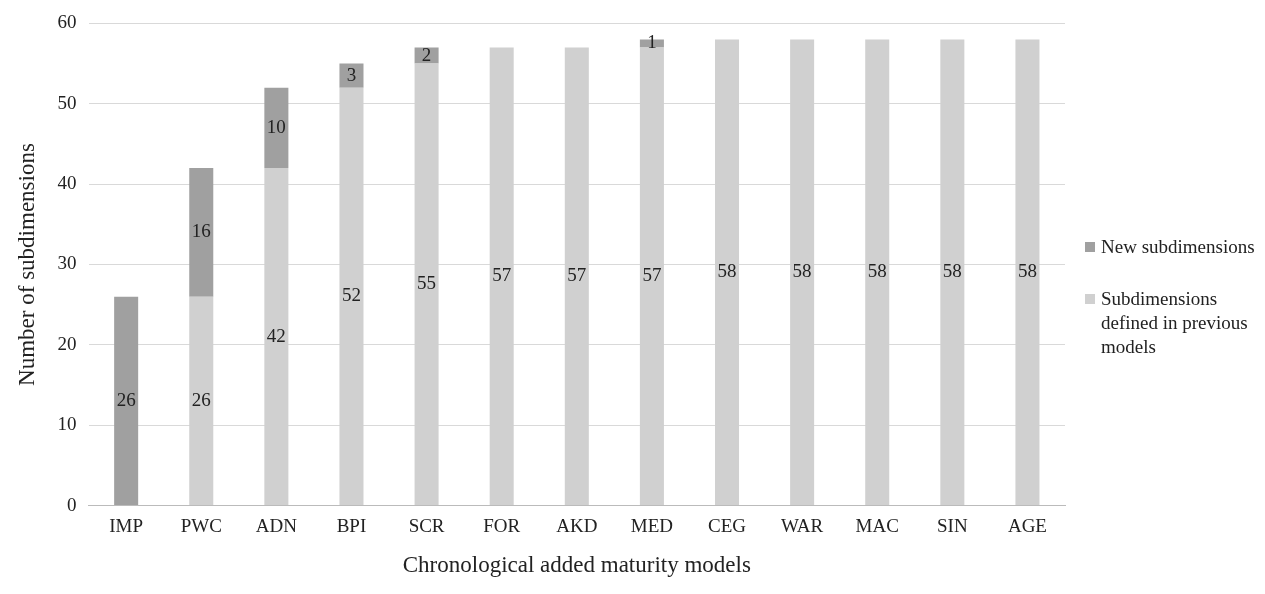 This screenshot has height=594, width=1265. Describe the element at coordinates (1027, 525) in the screenshot. I see `x-tick-label: AGE` at that location.